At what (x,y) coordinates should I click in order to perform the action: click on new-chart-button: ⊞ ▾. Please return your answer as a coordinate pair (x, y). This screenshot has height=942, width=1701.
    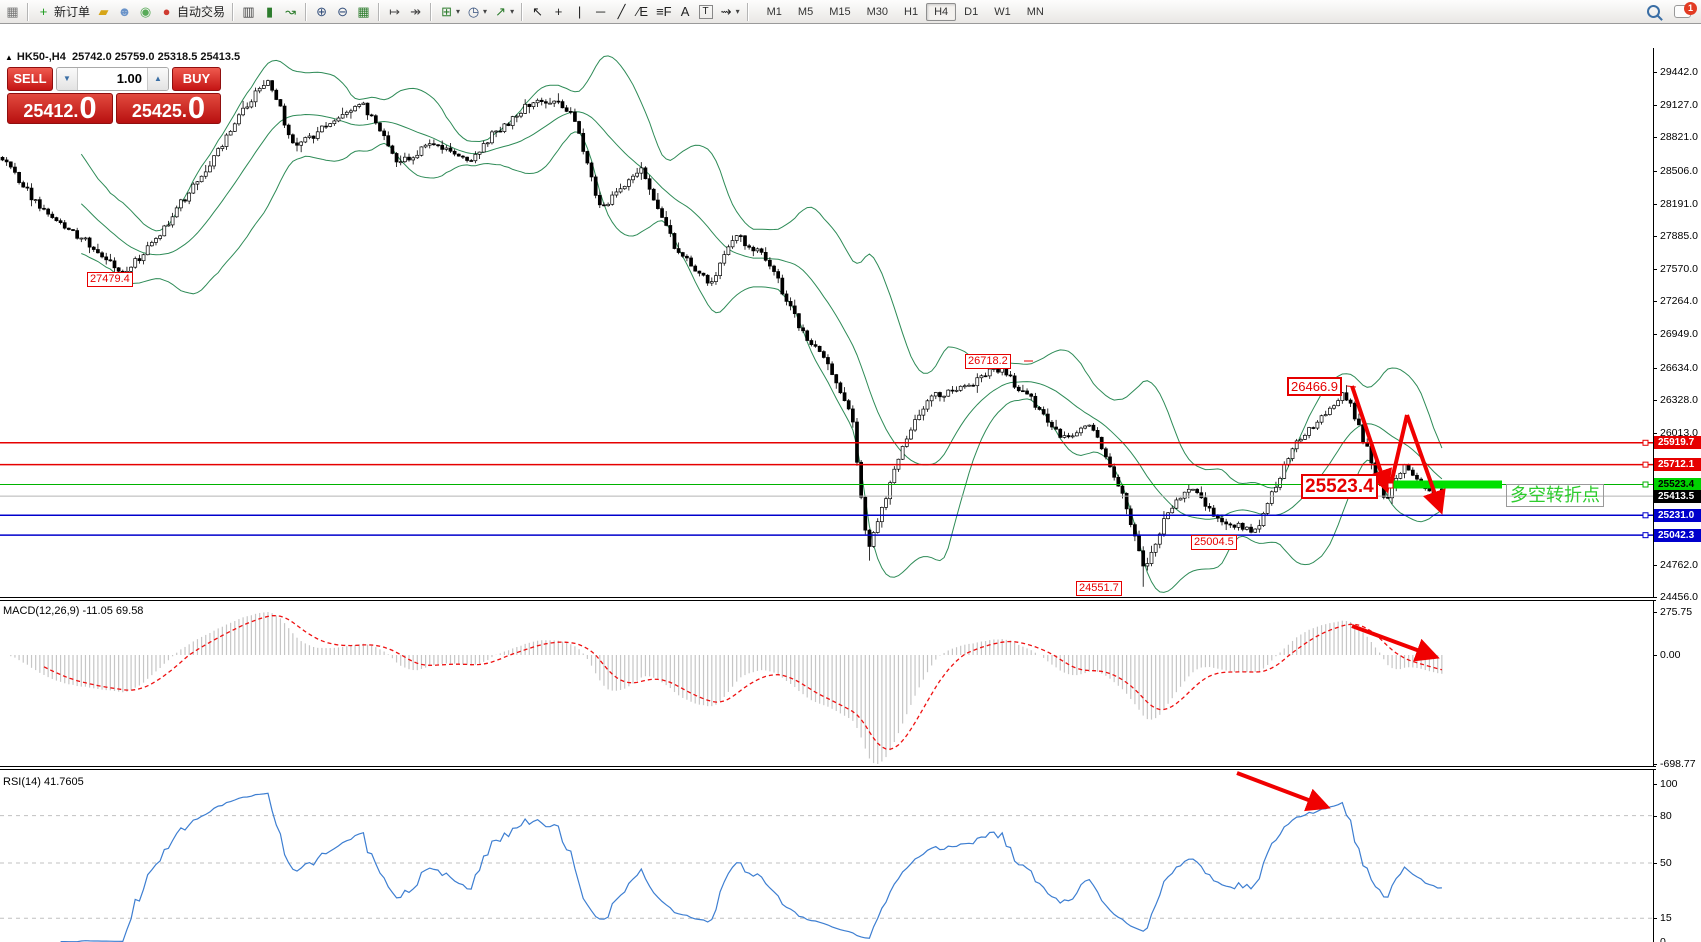
    Looking at the image, I should click on (449, 11).